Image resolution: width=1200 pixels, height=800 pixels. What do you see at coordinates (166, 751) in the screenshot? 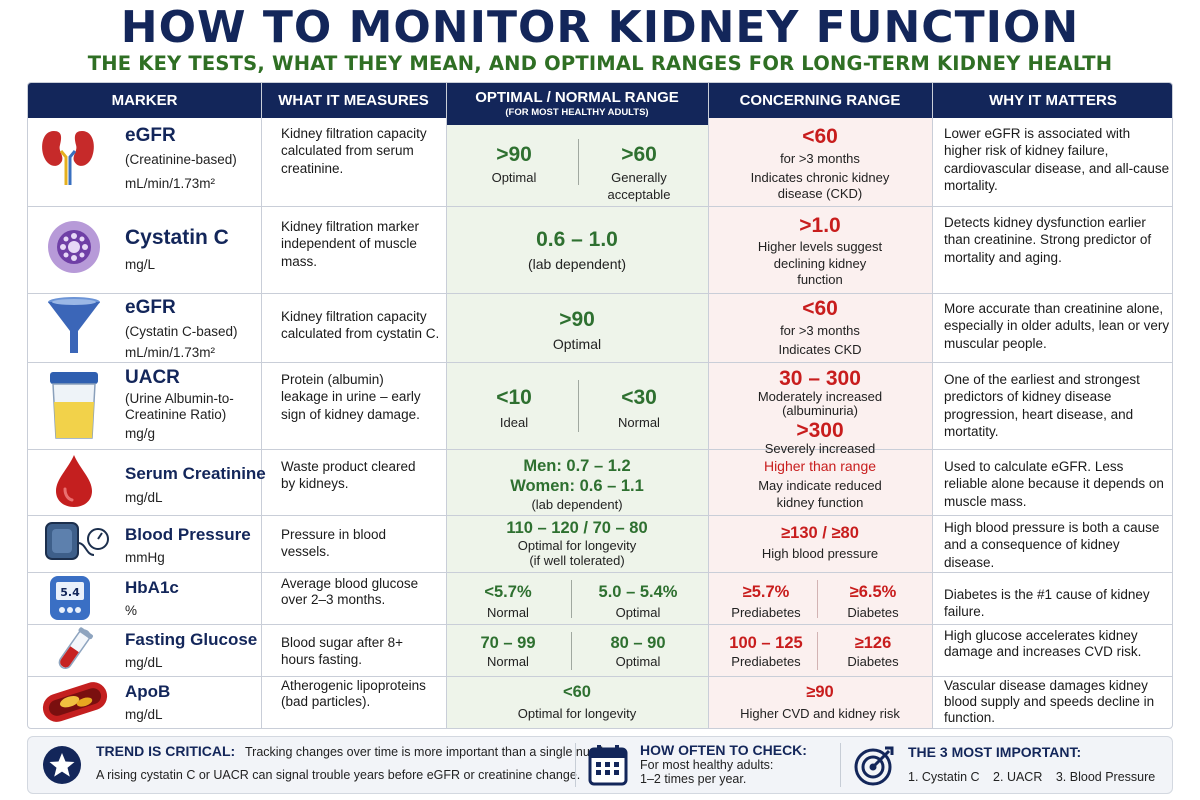
I see `trend-title: TREND IS CRITICAL:` at bounding box center [166, 751].